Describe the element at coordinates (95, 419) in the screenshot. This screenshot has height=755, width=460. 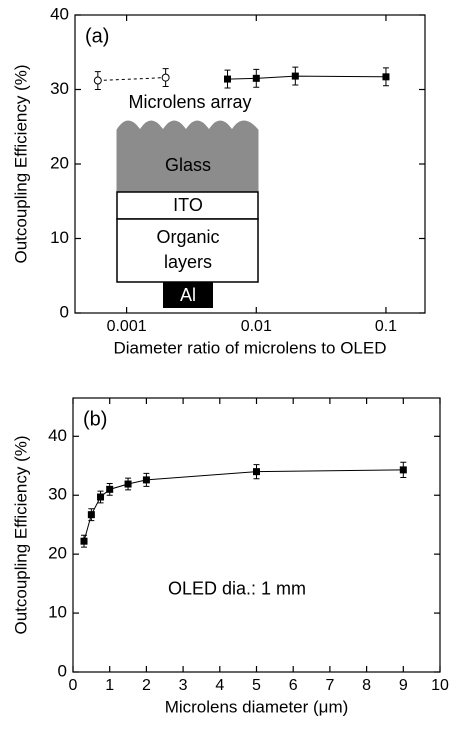
I see `panel-label: (b)` at that location.